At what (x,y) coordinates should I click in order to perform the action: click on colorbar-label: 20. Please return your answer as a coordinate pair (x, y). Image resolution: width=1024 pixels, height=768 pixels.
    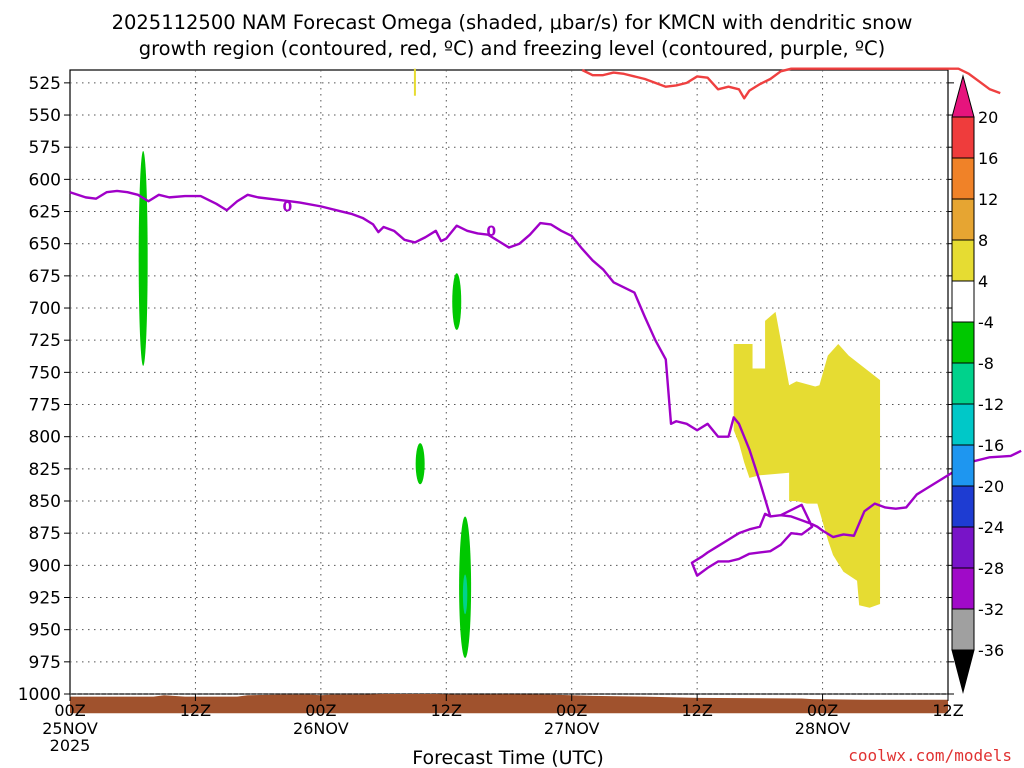
    Looking at the image, I should click on (988, 117).